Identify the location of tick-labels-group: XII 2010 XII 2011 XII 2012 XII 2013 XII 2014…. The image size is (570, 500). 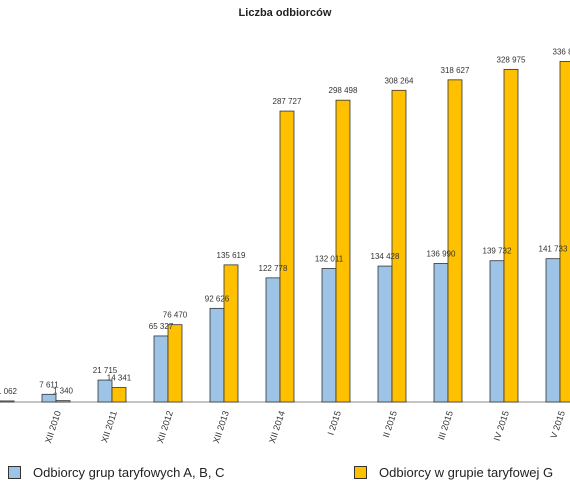
(305, 427).